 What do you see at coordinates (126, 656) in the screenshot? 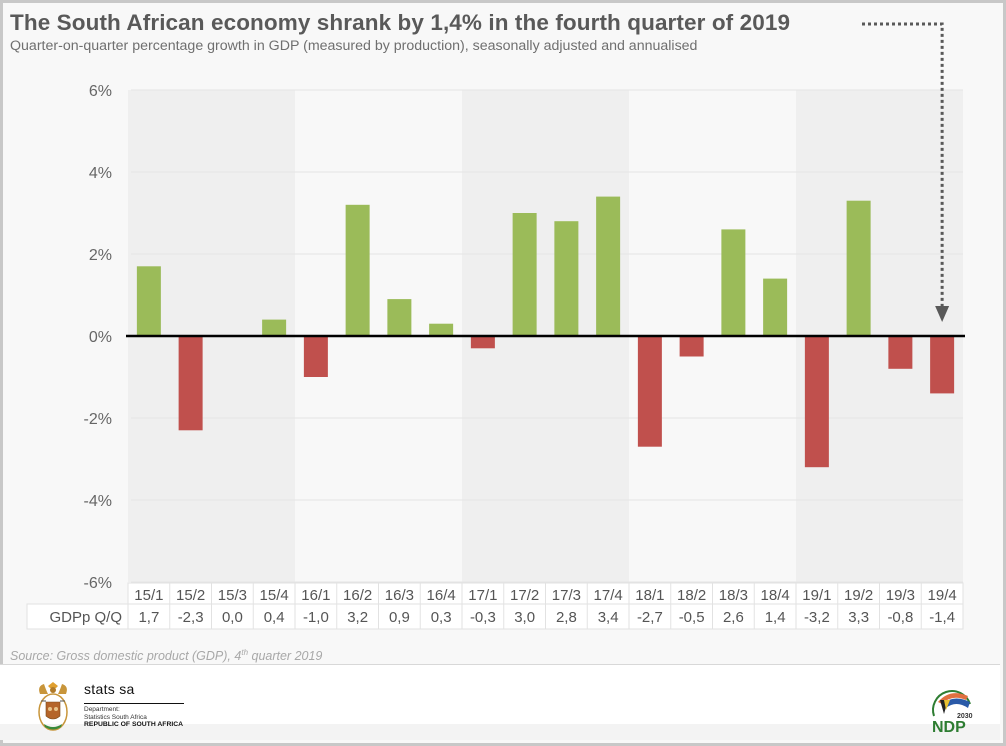
I see `source-text: Source: Gross domestic product (GDP), 4` at bounding box center [126, 656].